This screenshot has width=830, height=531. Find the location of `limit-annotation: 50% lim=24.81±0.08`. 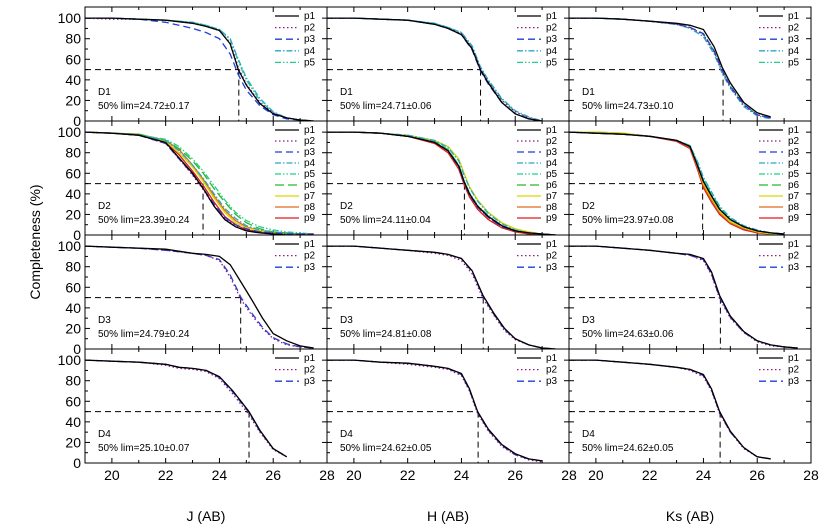

limit-annotation: 50% lim=24.81±0.08 is located at coordinates (386, 334).